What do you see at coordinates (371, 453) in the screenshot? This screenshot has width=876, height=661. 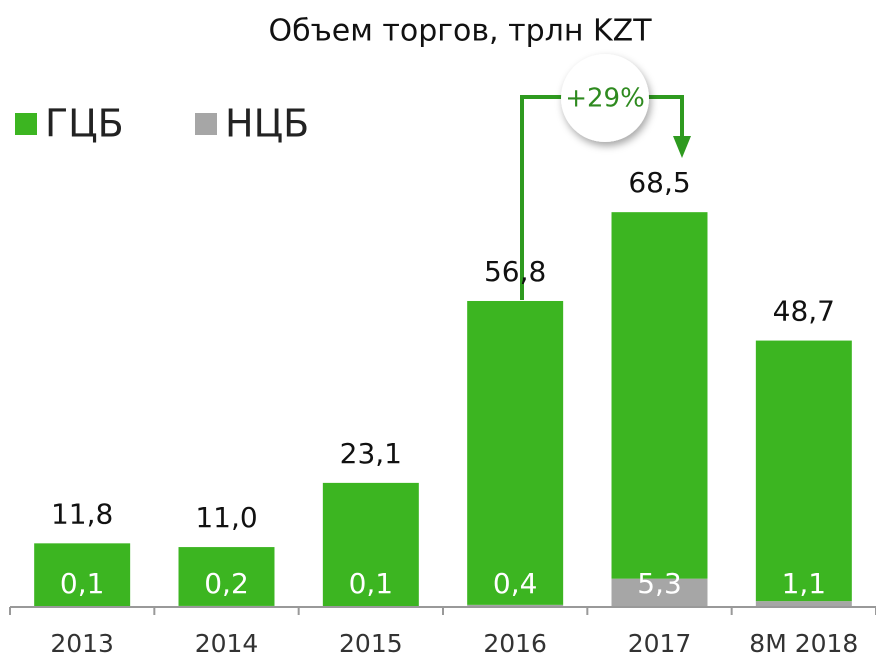 I see `value-label: 23,1` at bounding box center [371, 453].